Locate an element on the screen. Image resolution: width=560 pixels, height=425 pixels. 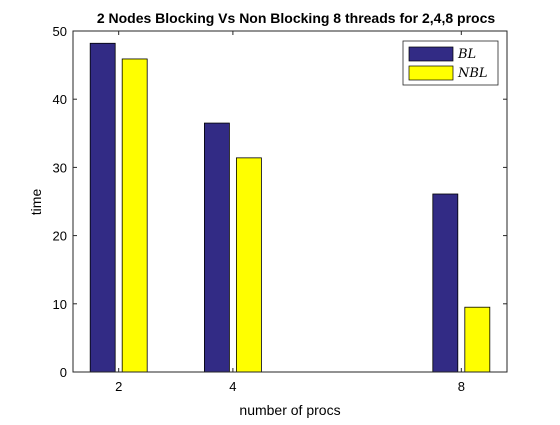
legend-swatch-nbl is located at coordinates (431, 73).